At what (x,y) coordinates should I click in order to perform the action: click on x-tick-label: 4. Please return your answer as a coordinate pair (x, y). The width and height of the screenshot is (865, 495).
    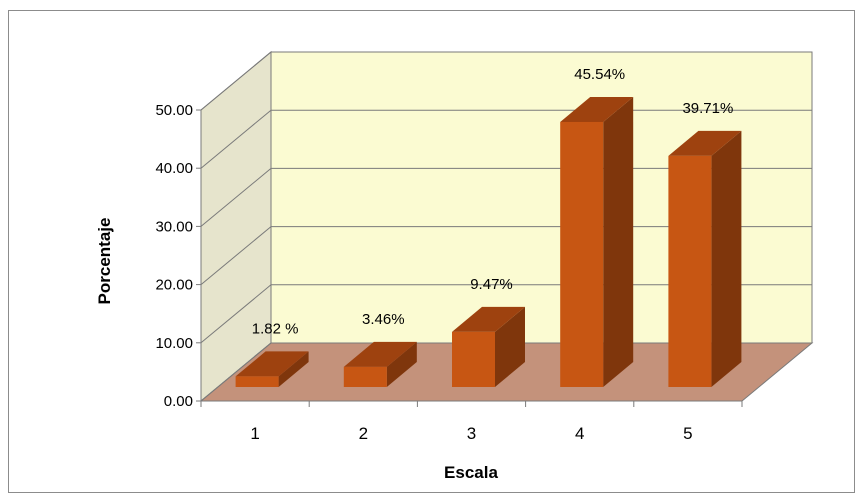
    Looking at the image, I should click on (579, 433).